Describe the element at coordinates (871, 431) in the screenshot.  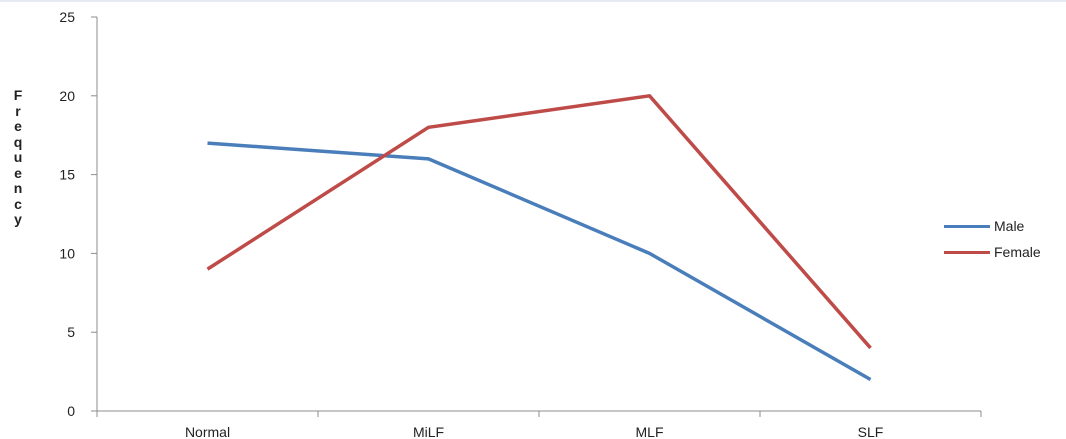
I see `x-tick-label: SLF` at that location.